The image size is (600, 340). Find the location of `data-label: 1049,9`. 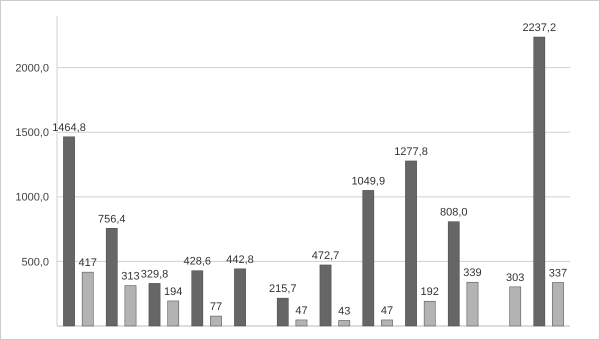

data-label: 1049,9 is located at coordinates (368, 181).